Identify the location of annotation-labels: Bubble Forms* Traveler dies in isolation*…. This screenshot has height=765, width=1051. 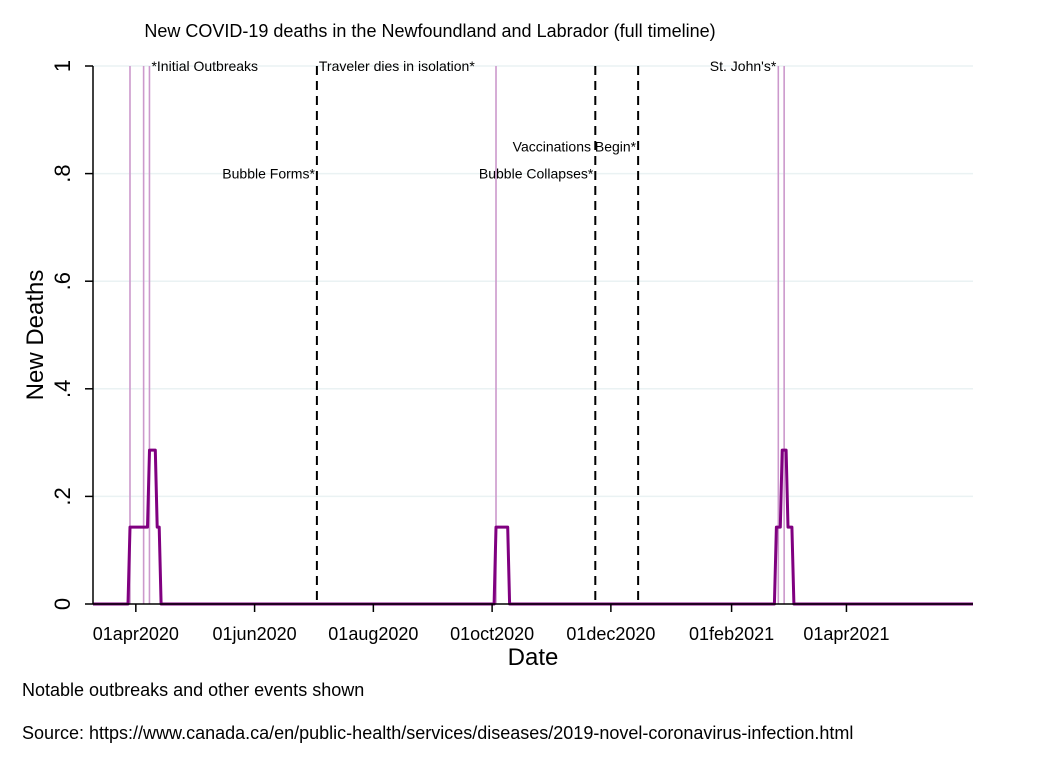
(463, 120).